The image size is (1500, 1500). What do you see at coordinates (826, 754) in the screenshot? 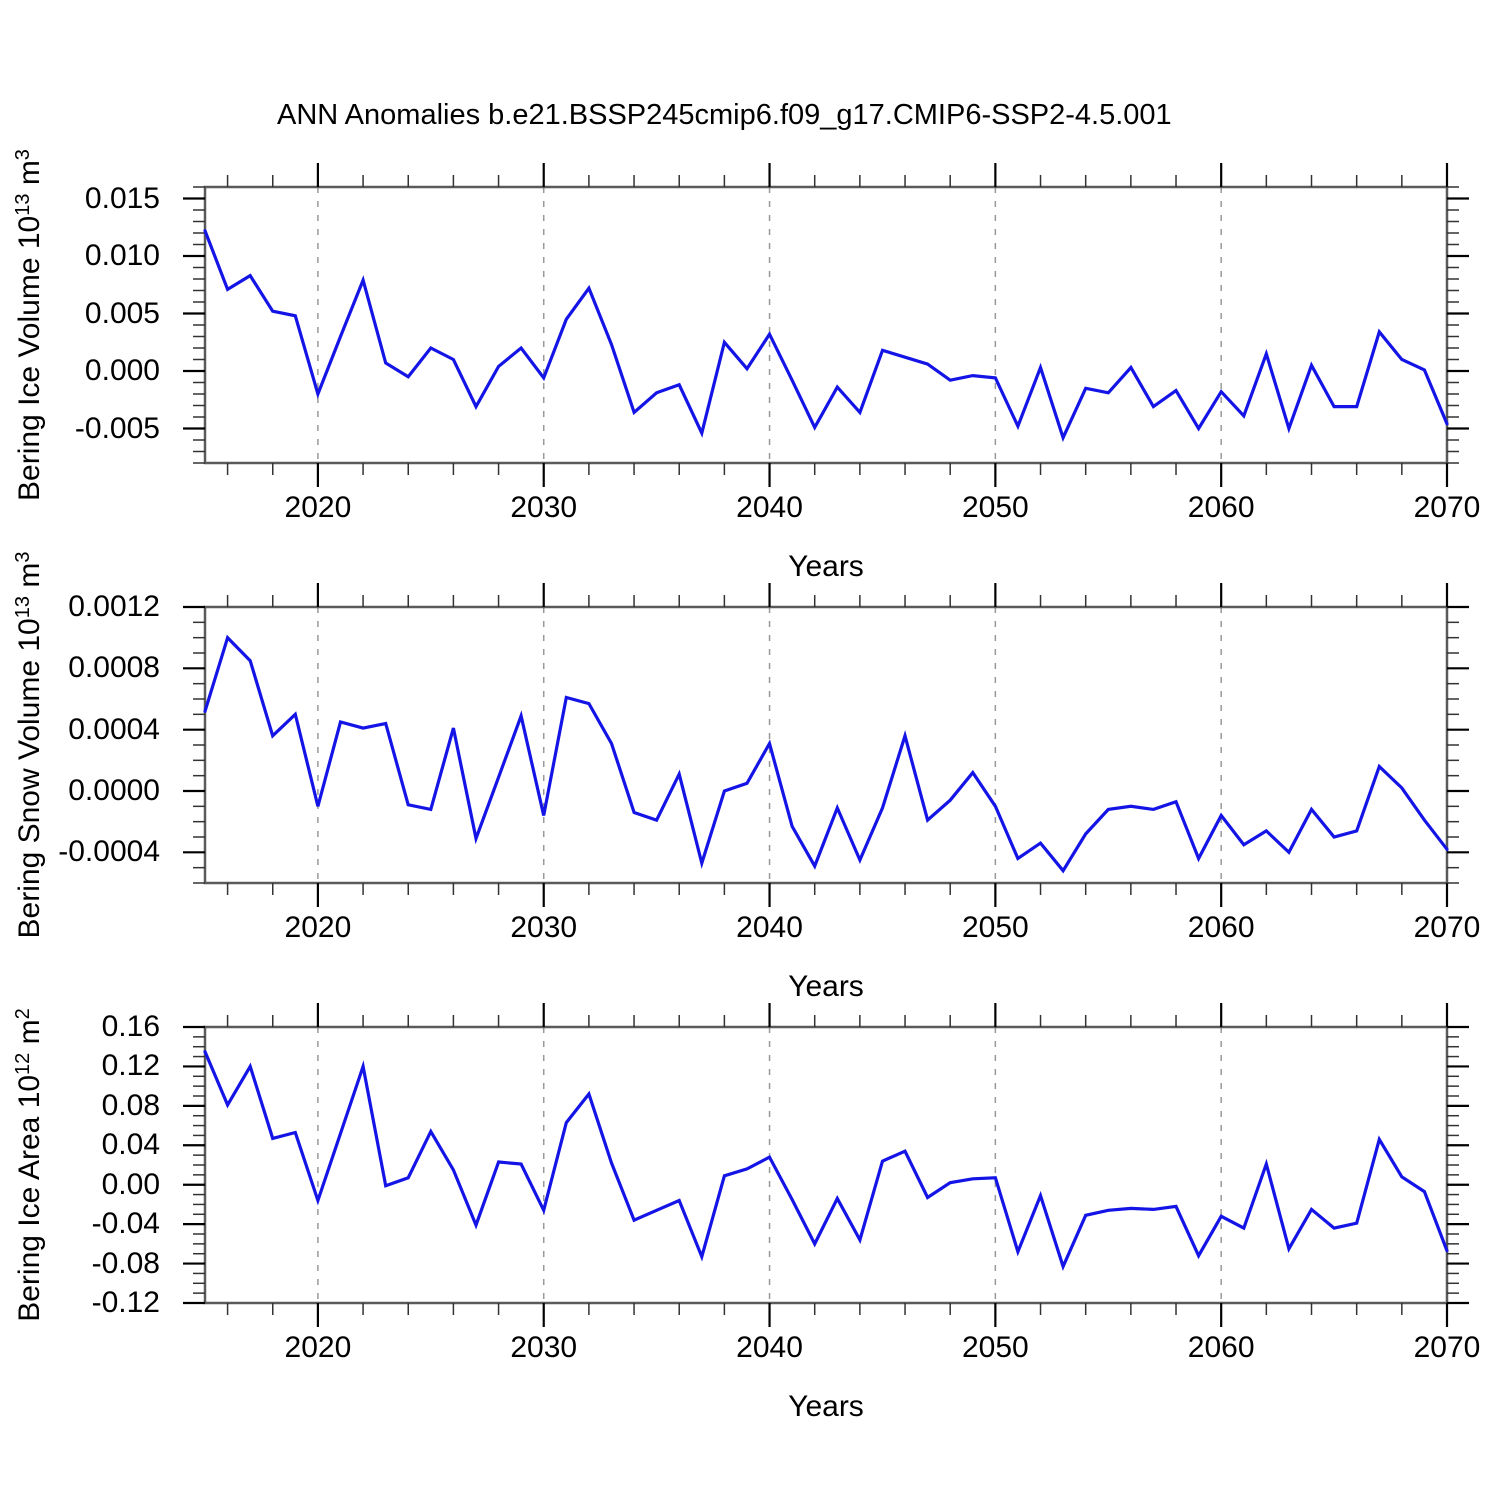
I see `series-line-bering-snow-volume` at bounding box center [826, 754].